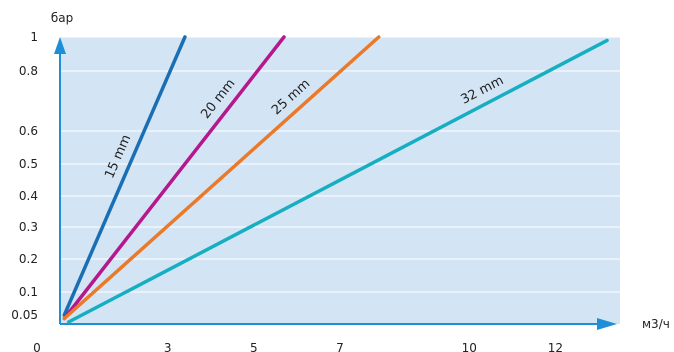 The height and width of the screenshot is (352, 674). I want to click on y-axis-label: бар, so click(62, 18).